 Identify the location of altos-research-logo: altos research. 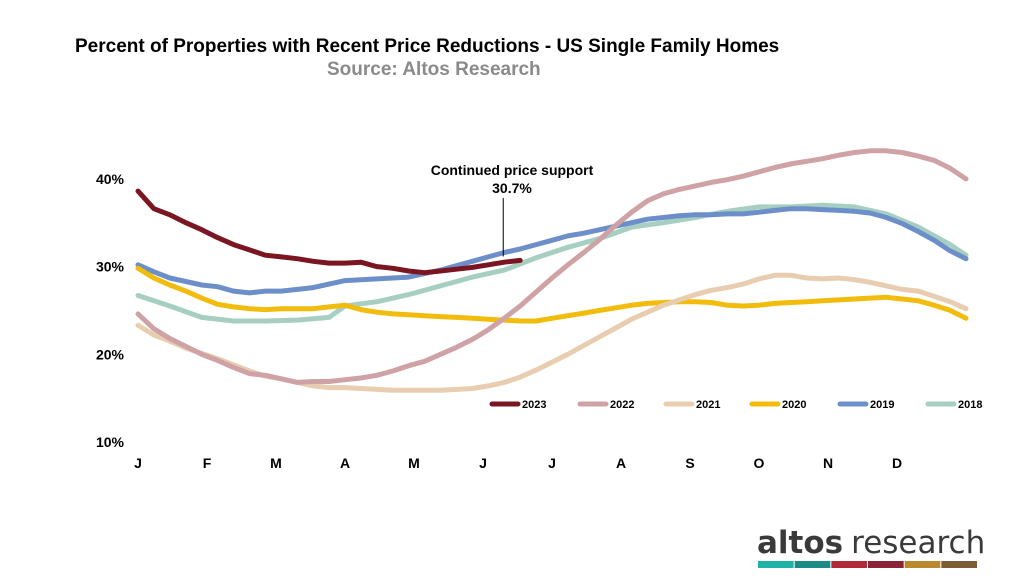
(871, 546).